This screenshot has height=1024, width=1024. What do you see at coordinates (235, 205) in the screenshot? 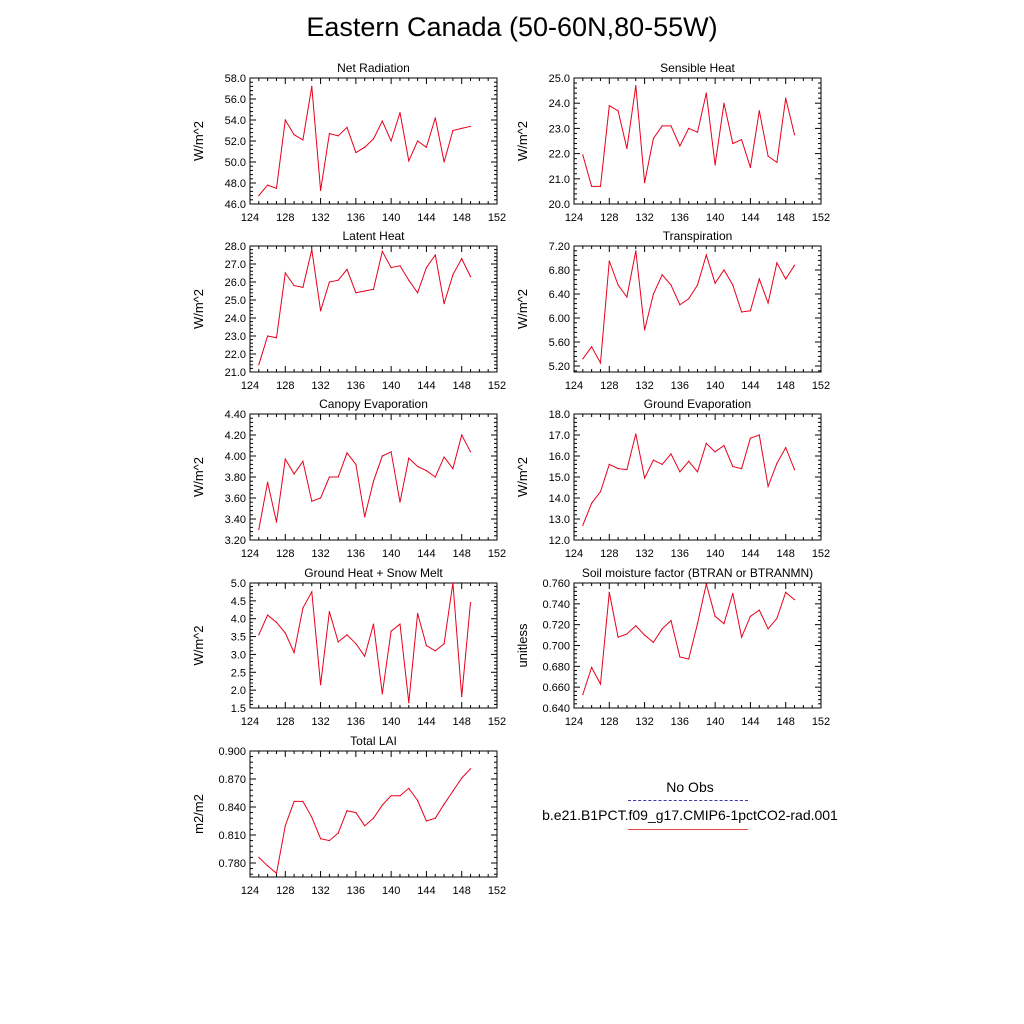
I see `y-tick-label: 46.0` at bounding box center [235, 205].